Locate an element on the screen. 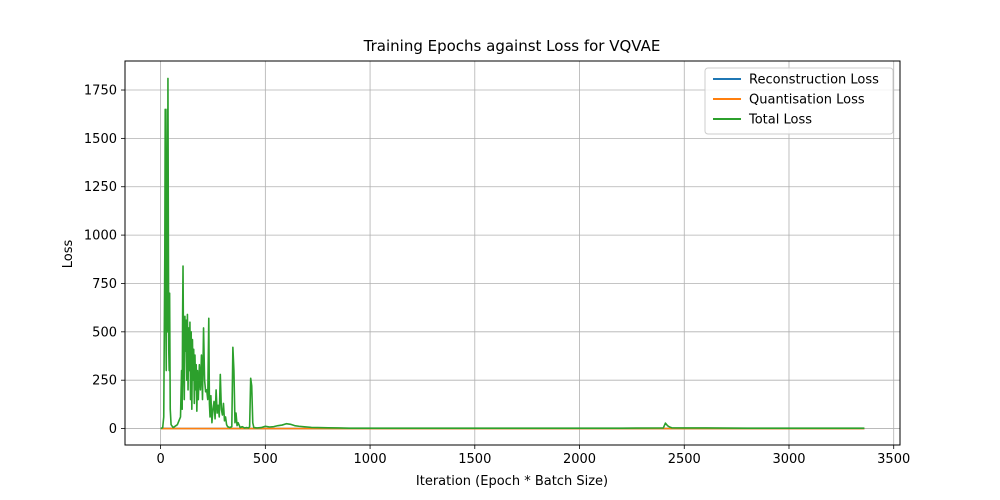  y-tick-label: 1750 is located at coordinates (100, 91).